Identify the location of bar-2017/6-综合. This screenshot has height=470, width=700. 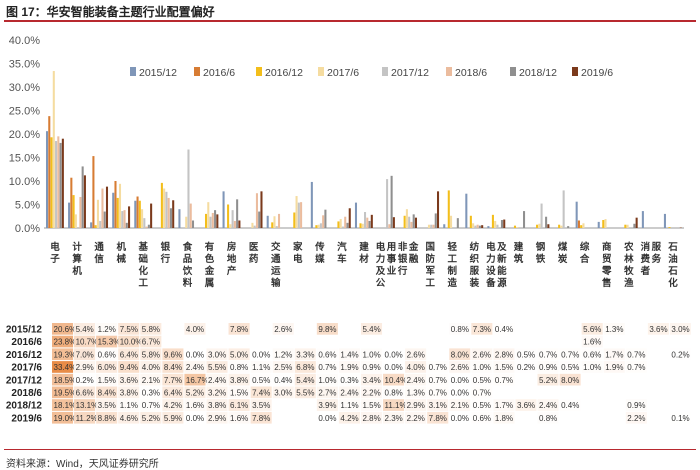
(583, 225).